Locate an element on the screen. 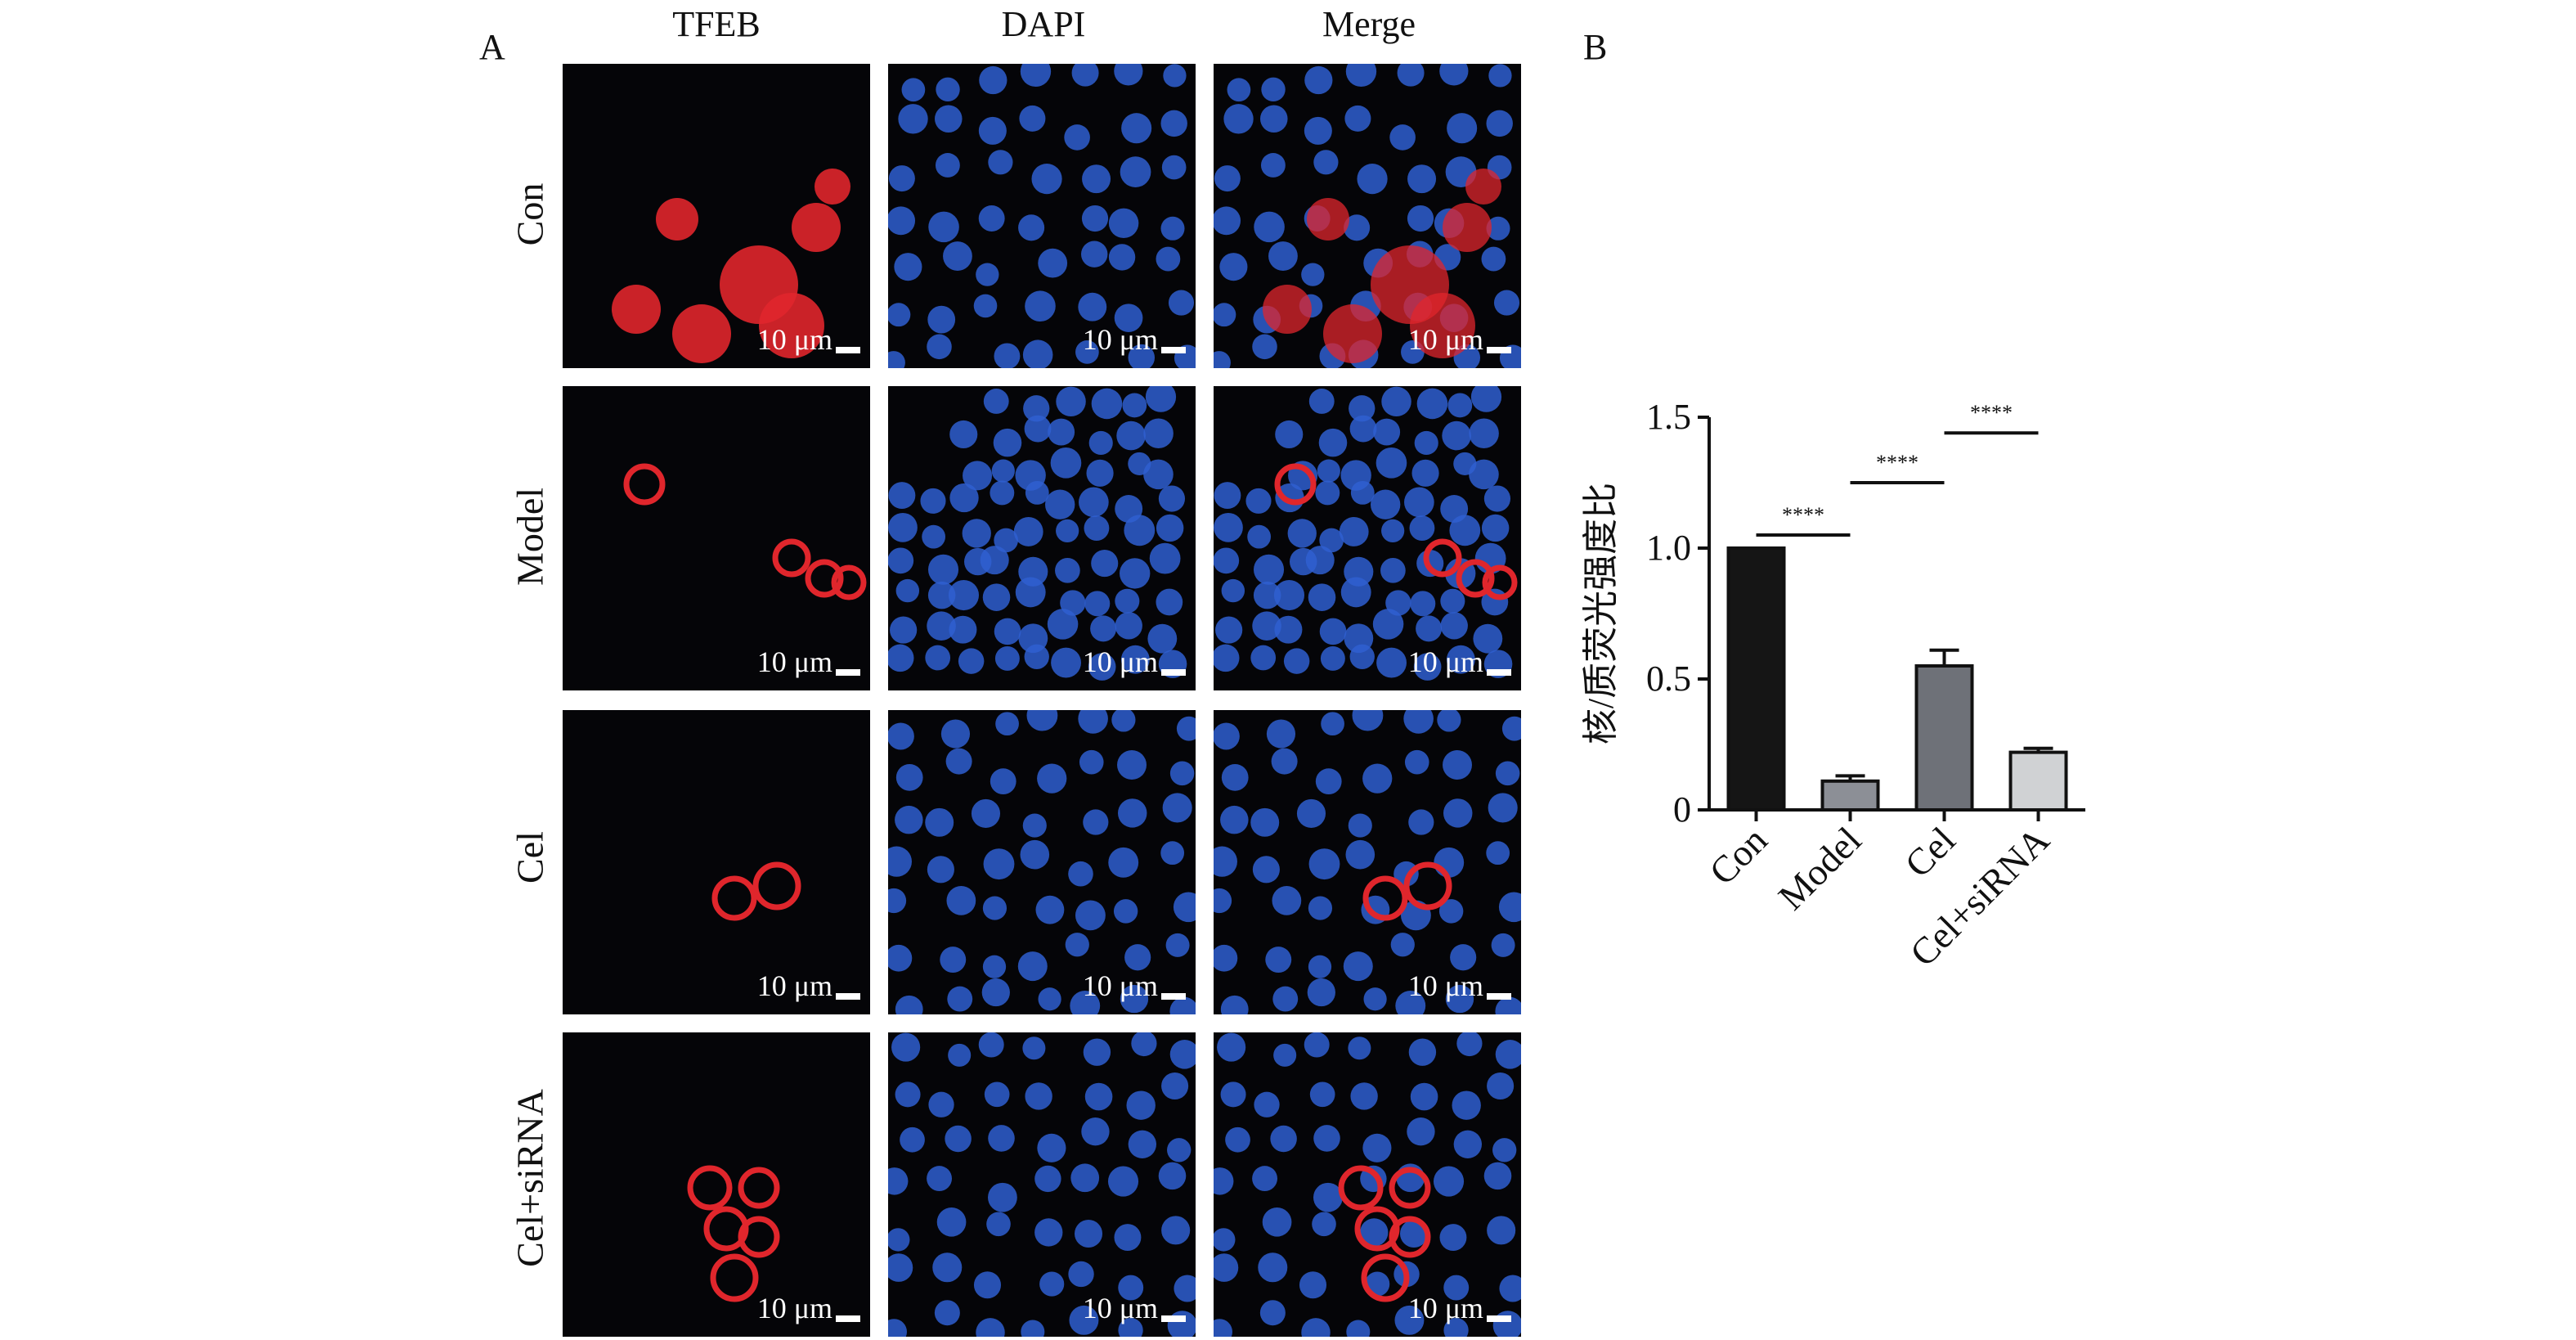  row-label-model: Model is located at coordinates (530, 537).